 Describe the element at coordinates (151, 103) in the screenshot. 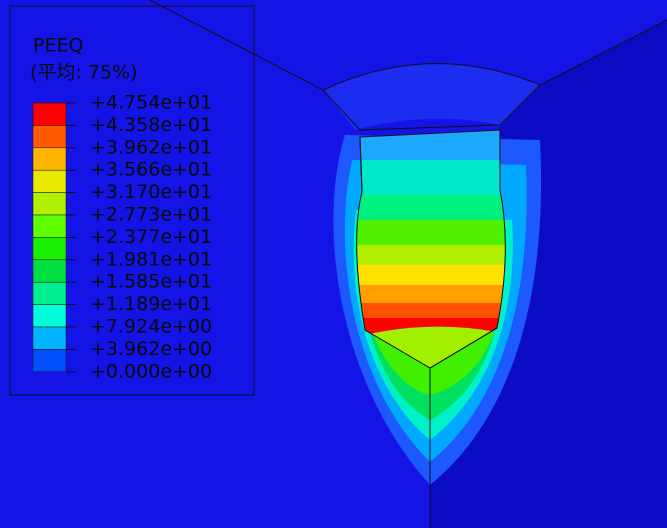

I see `legend-label: +4.754e+01` at that location.